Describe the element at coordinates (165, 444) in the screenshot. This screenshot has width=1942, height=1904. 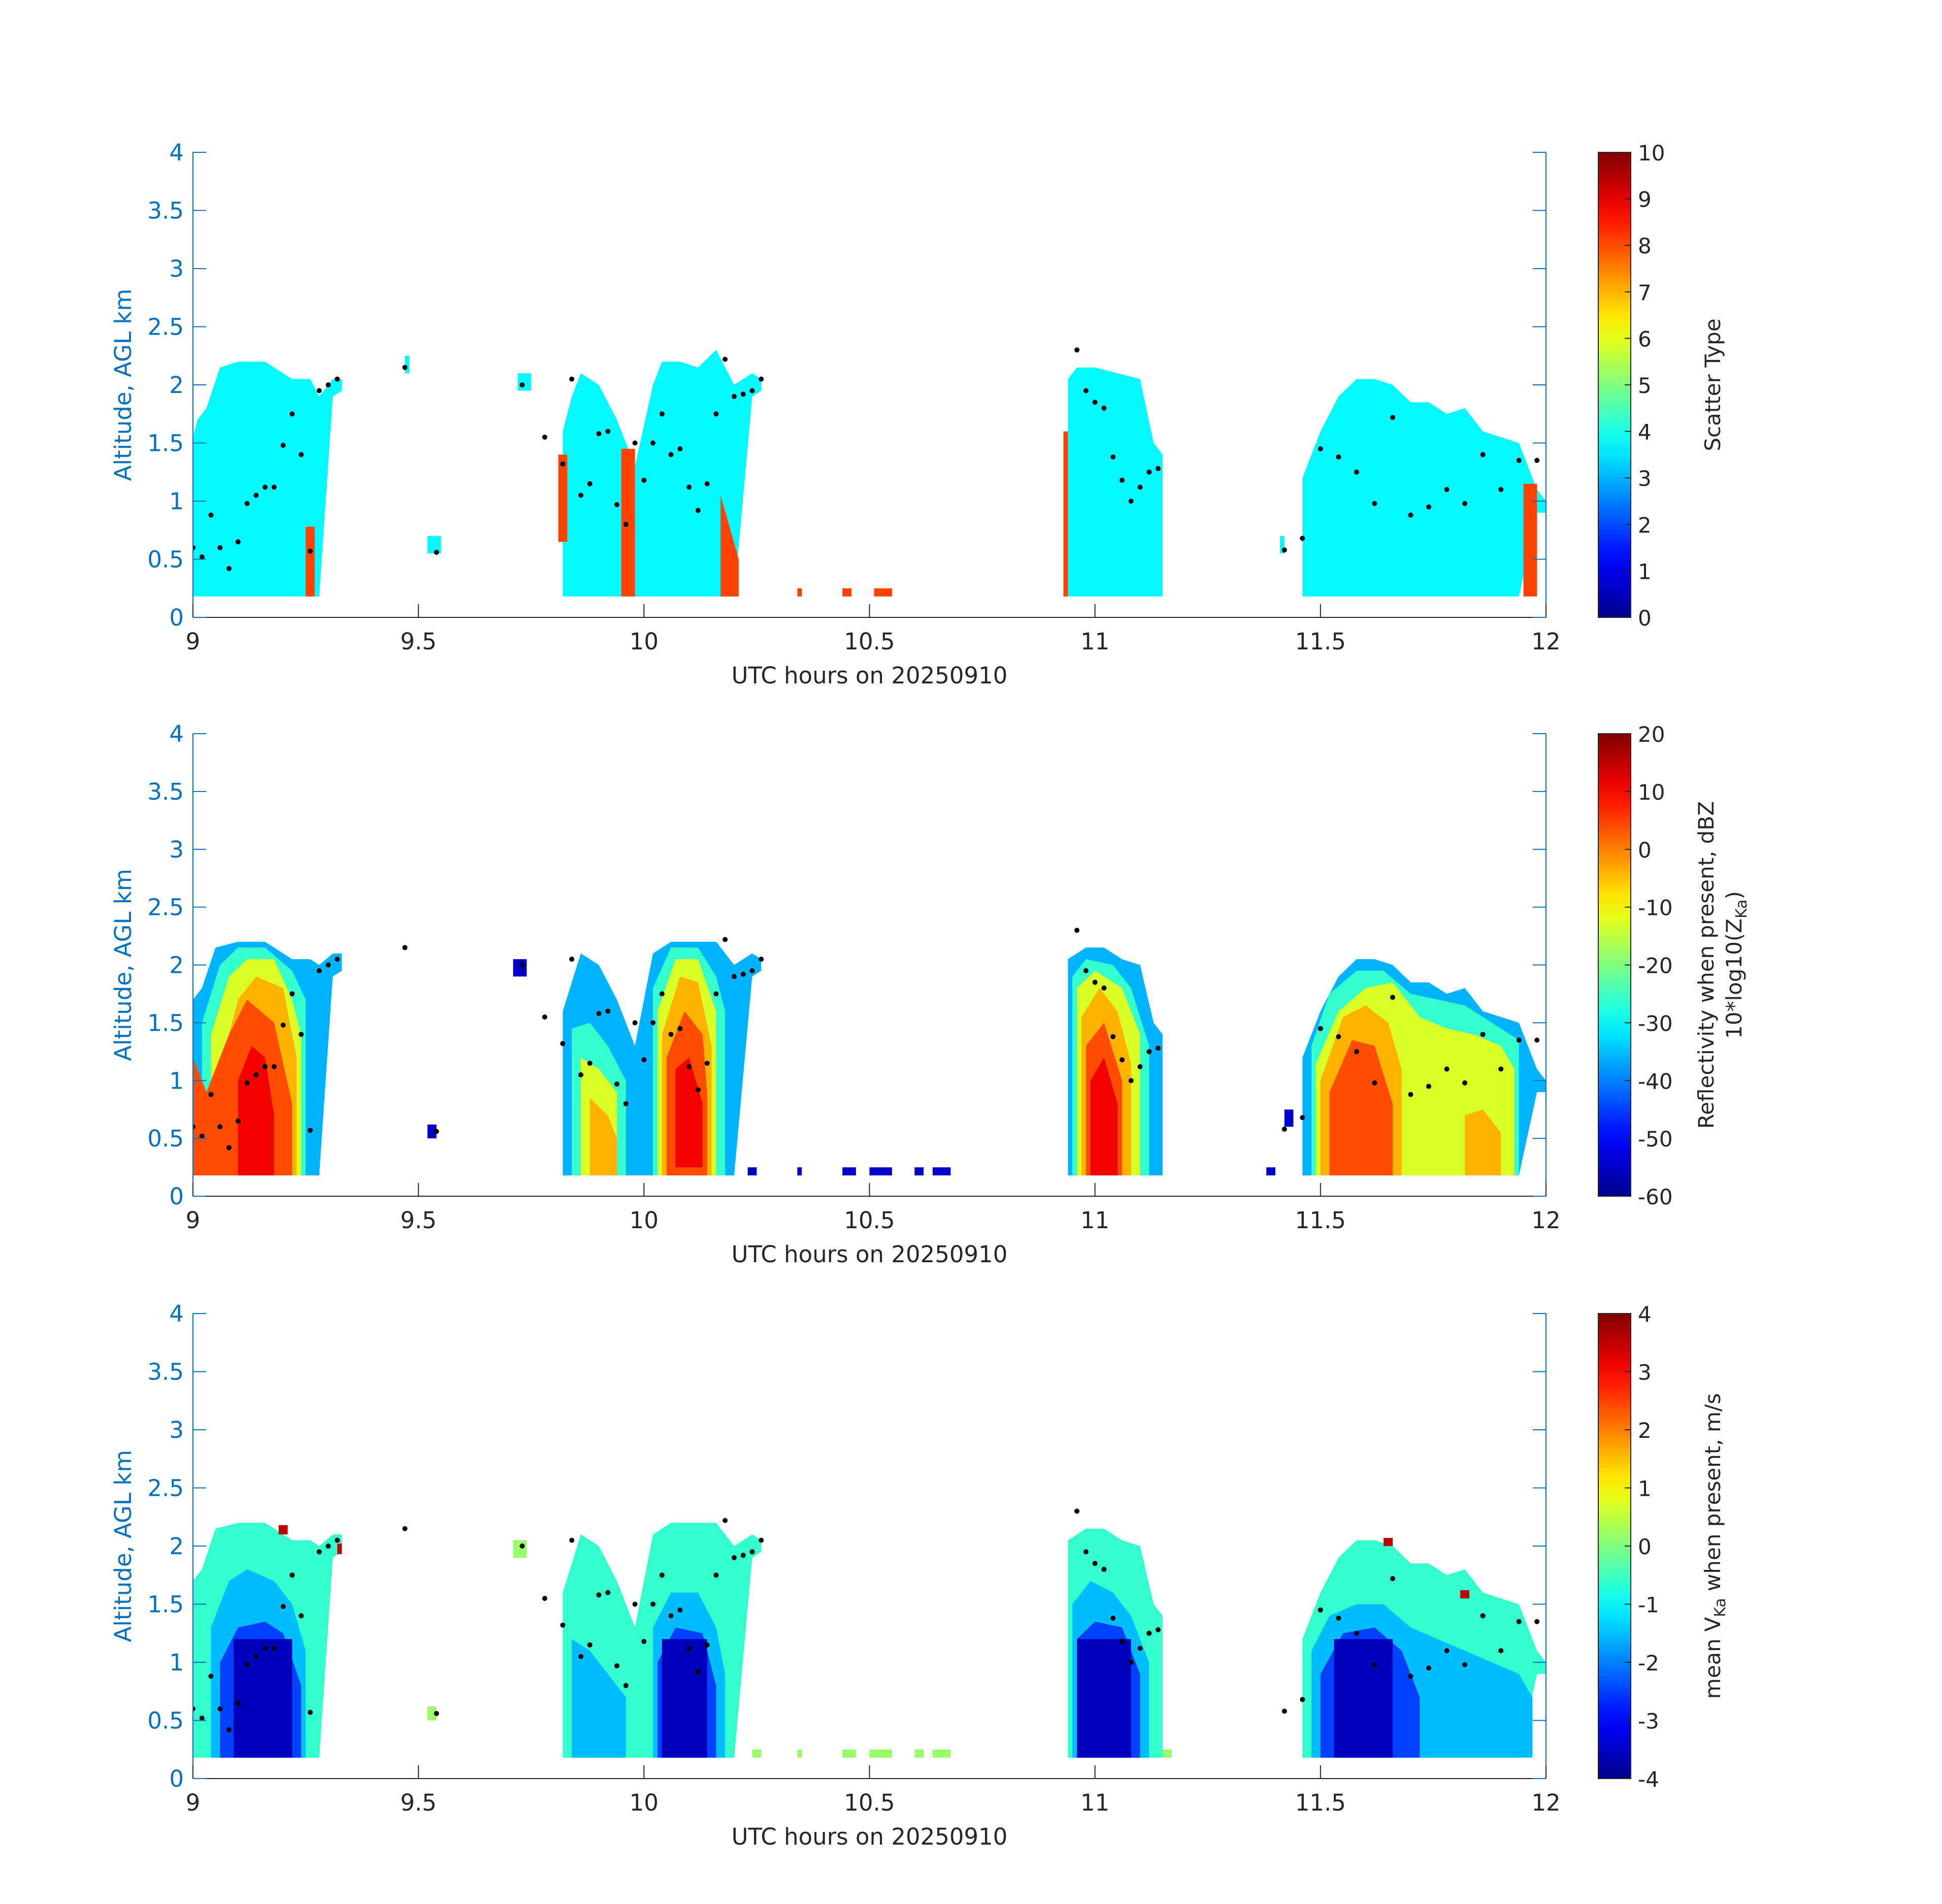
I see `y-tick-label: 1.5` at that location.